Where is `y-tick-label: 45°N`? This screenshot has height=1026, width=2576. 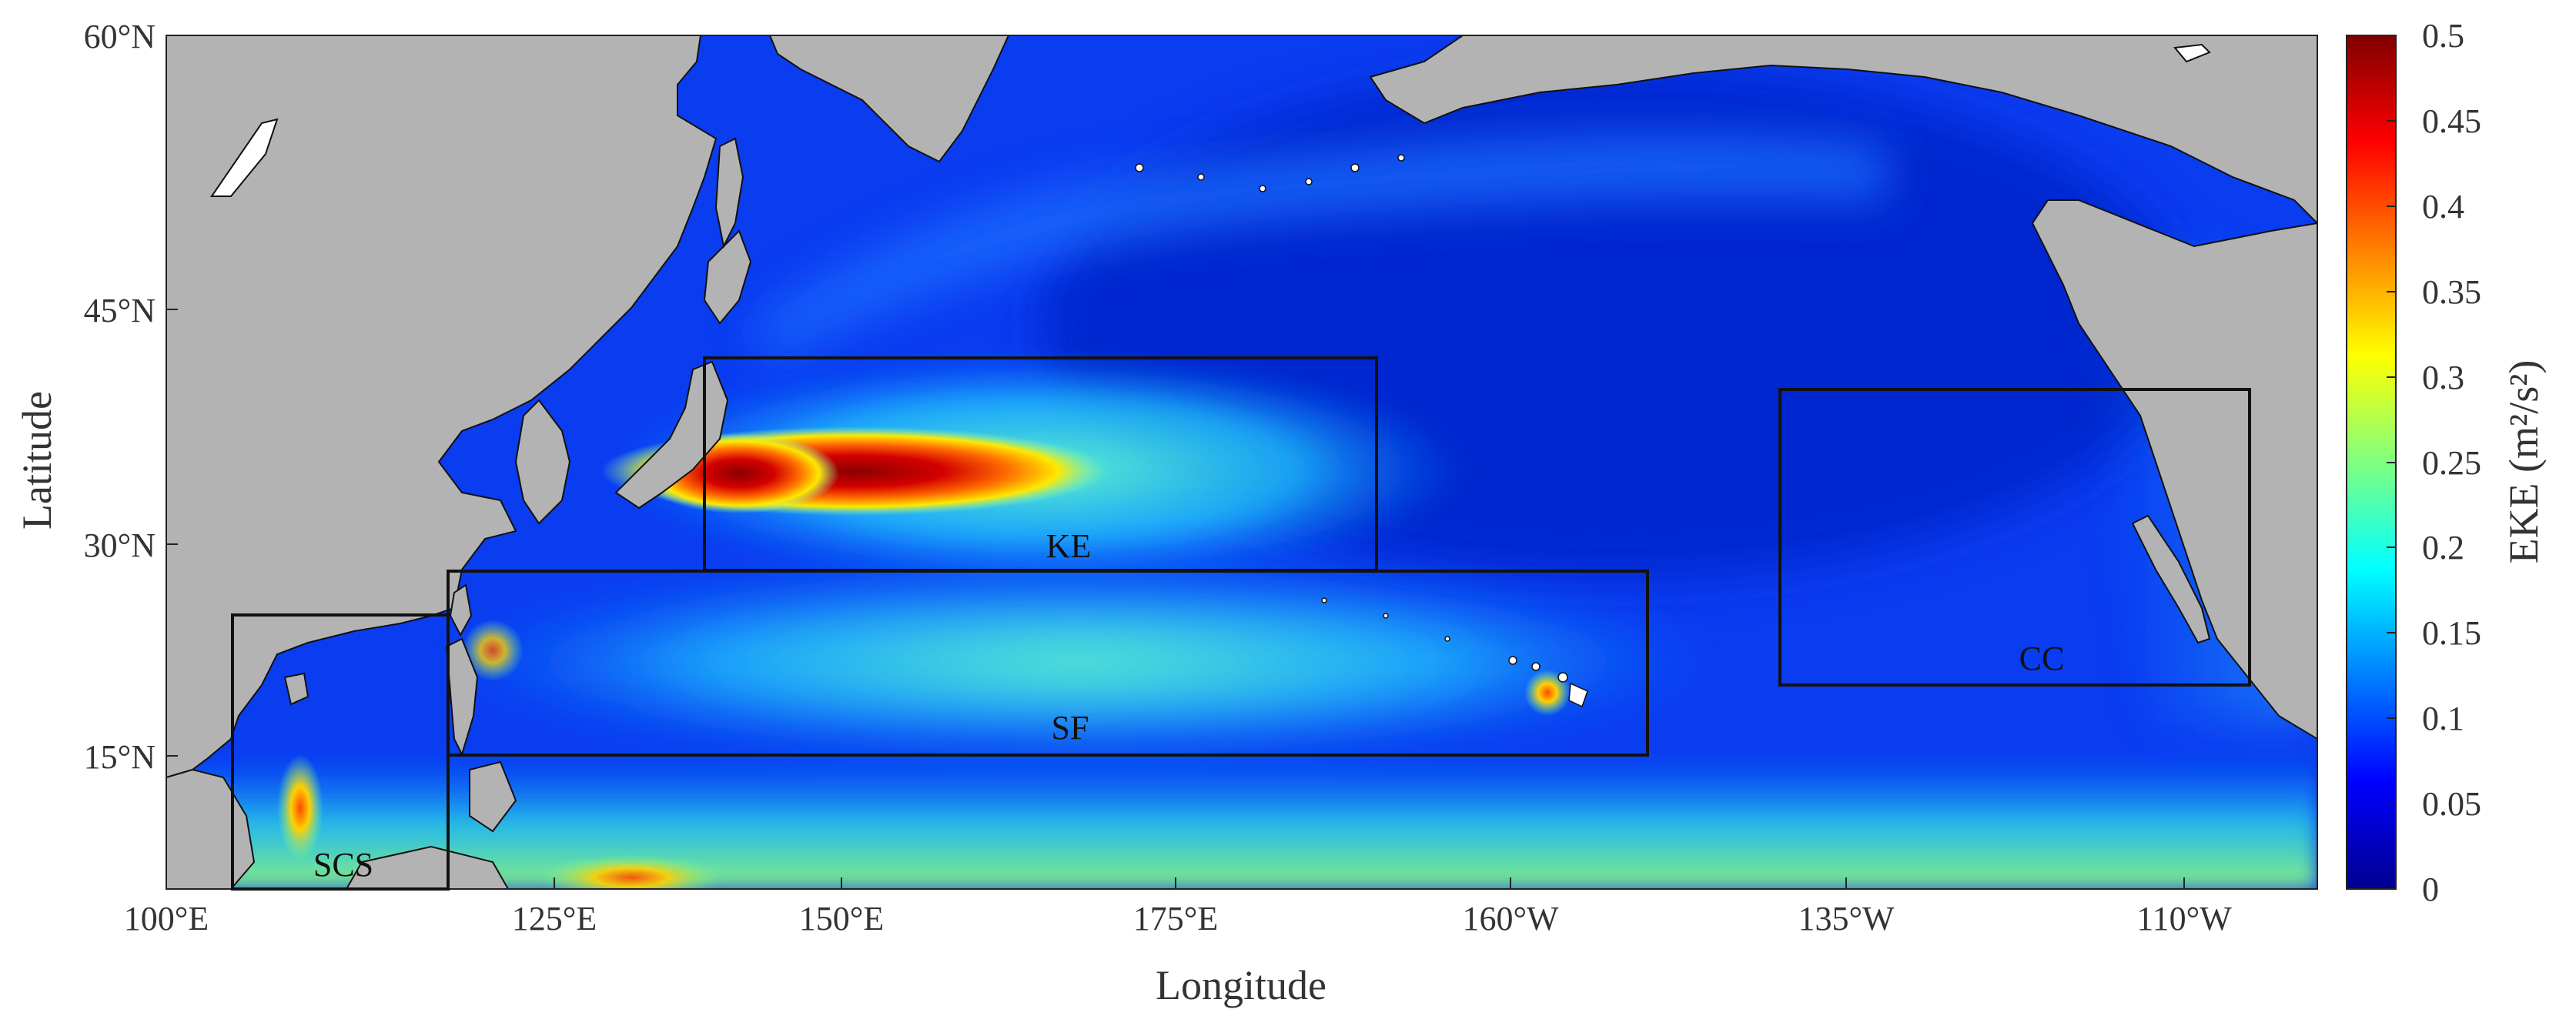
y-tick-label: 45°N is located at coordinates (120, 311).